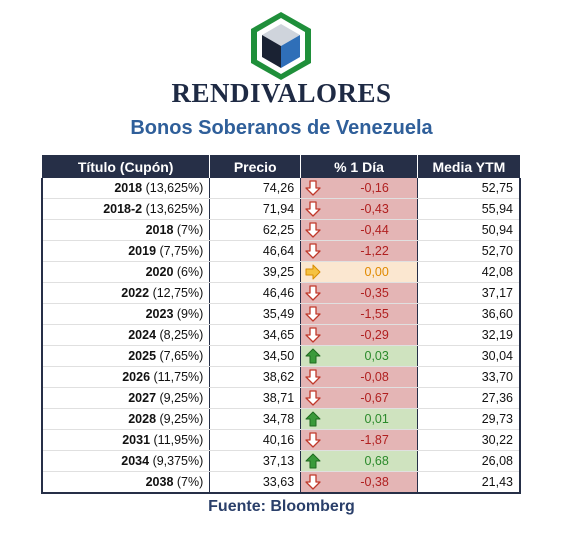 This screenshot has height=539, width=563. What do you see at coordinates (374, 230) in the screenshot?
I see `bond-change-value: -0,44` at bounding box center [374, 230].